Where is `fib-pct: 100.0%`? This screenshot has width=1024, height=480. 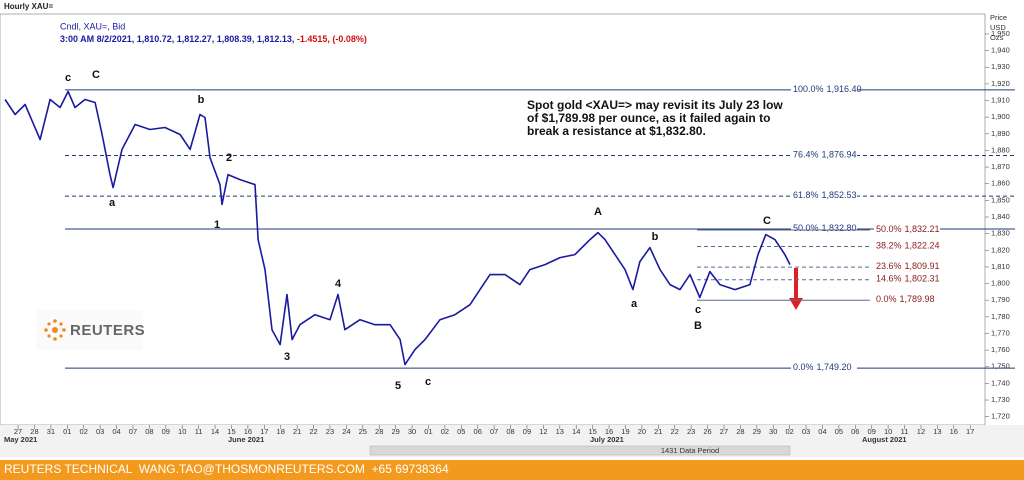 fib-pct: 100.0% is located at coordinates (808, 89).